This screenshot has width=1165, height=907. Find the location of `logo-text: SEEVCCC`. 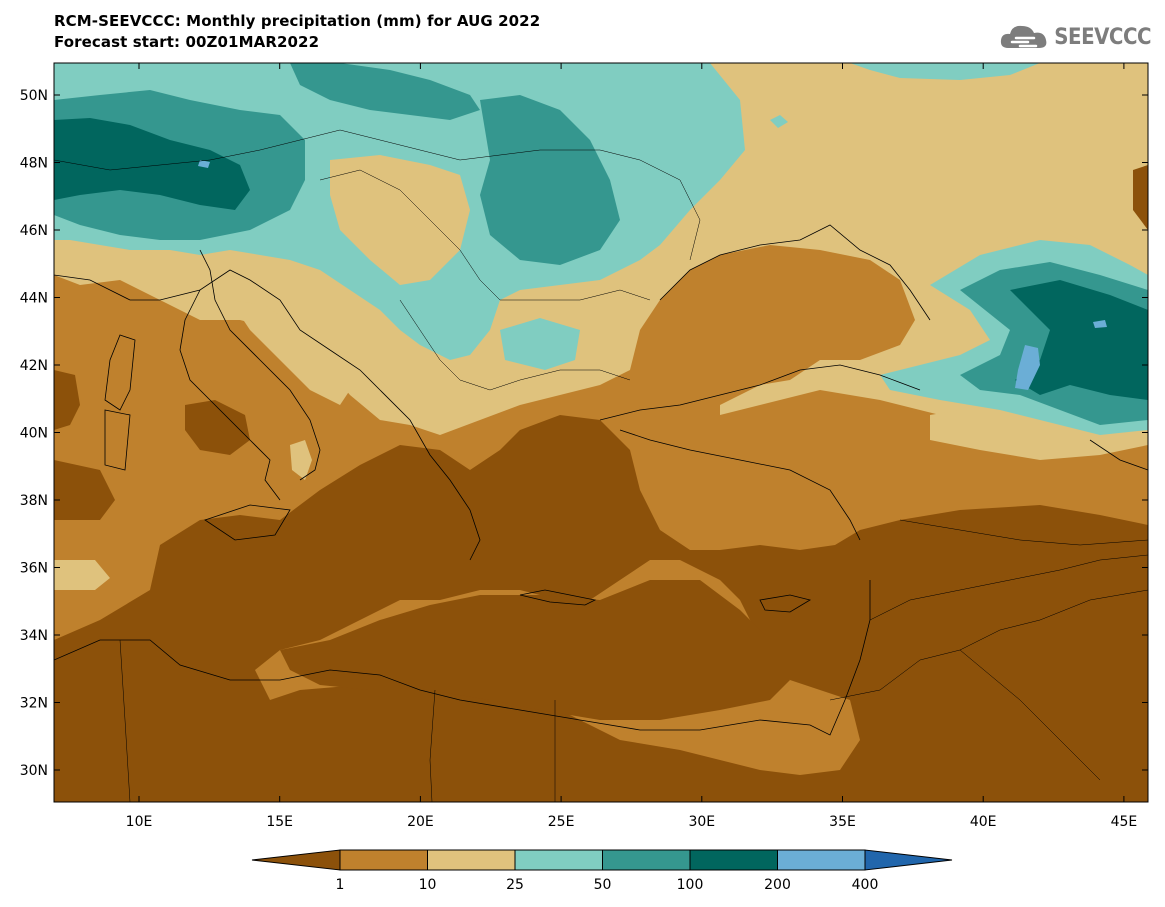

logo-text: SEEVCCC is located at coordinates (1102, 37).